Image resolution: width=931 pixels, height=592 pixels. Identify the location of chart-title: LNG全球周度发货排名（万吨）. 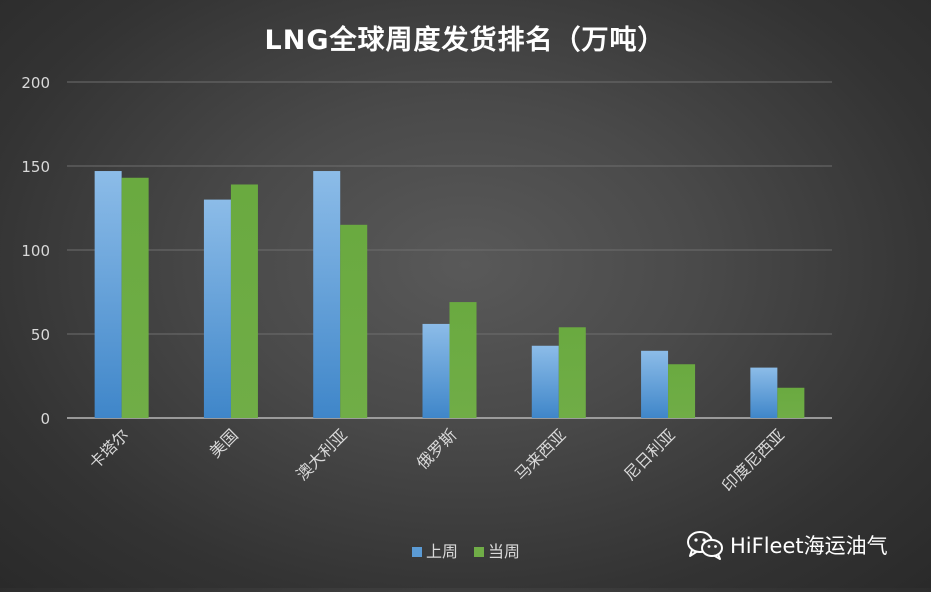
(465, 40).